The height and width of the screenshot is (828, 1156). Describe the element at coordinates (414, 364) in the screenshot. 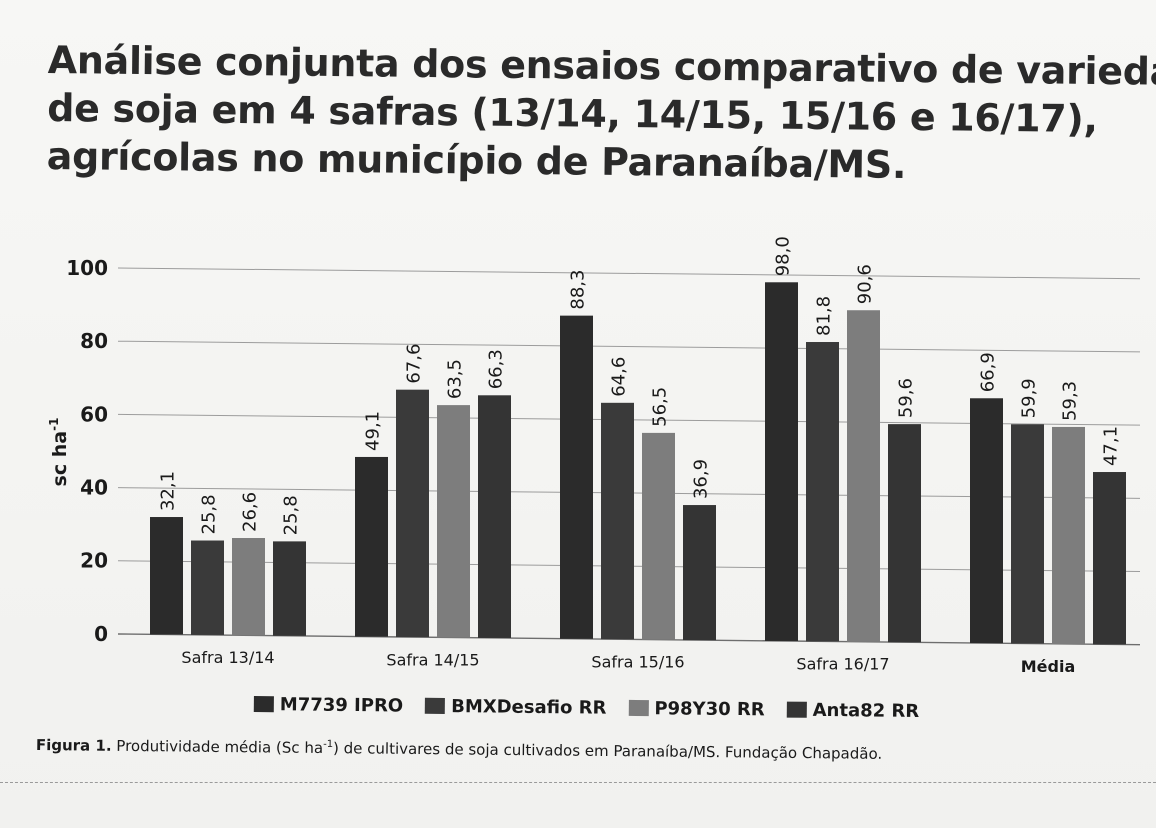

I see `data-label: 67,6` at that location.